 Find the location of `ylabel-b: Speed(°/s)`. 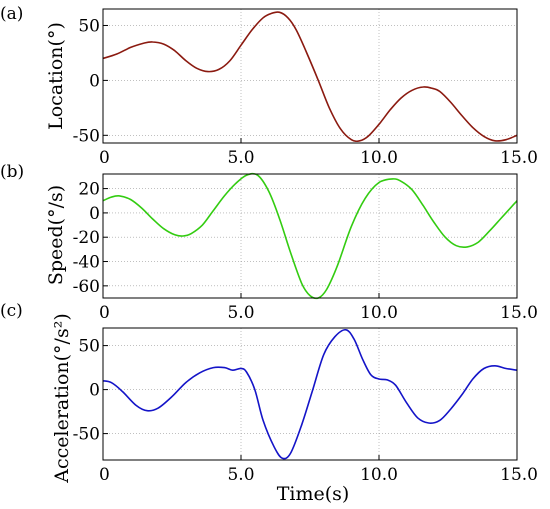

ylabel-b: Speed(°/s) is located at coordinates (56, 235).